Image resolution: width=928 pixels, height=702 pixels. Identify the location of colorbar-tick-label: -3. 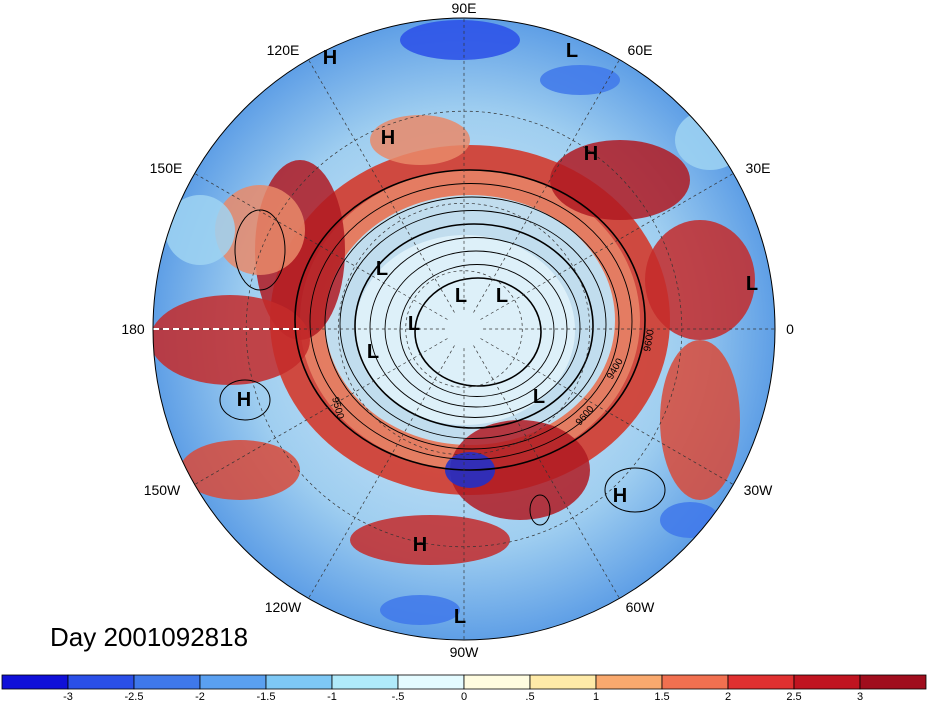
(68, 696).